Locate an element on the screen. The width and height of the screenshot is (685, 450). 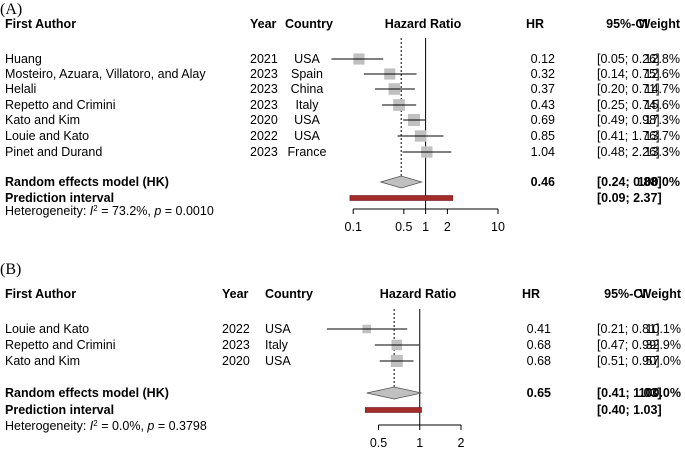
panel-1-heterogeneity-text: Heterogeneity: I2 = 73.2%, p = 0.0010 is located at coordinates (109, 211).